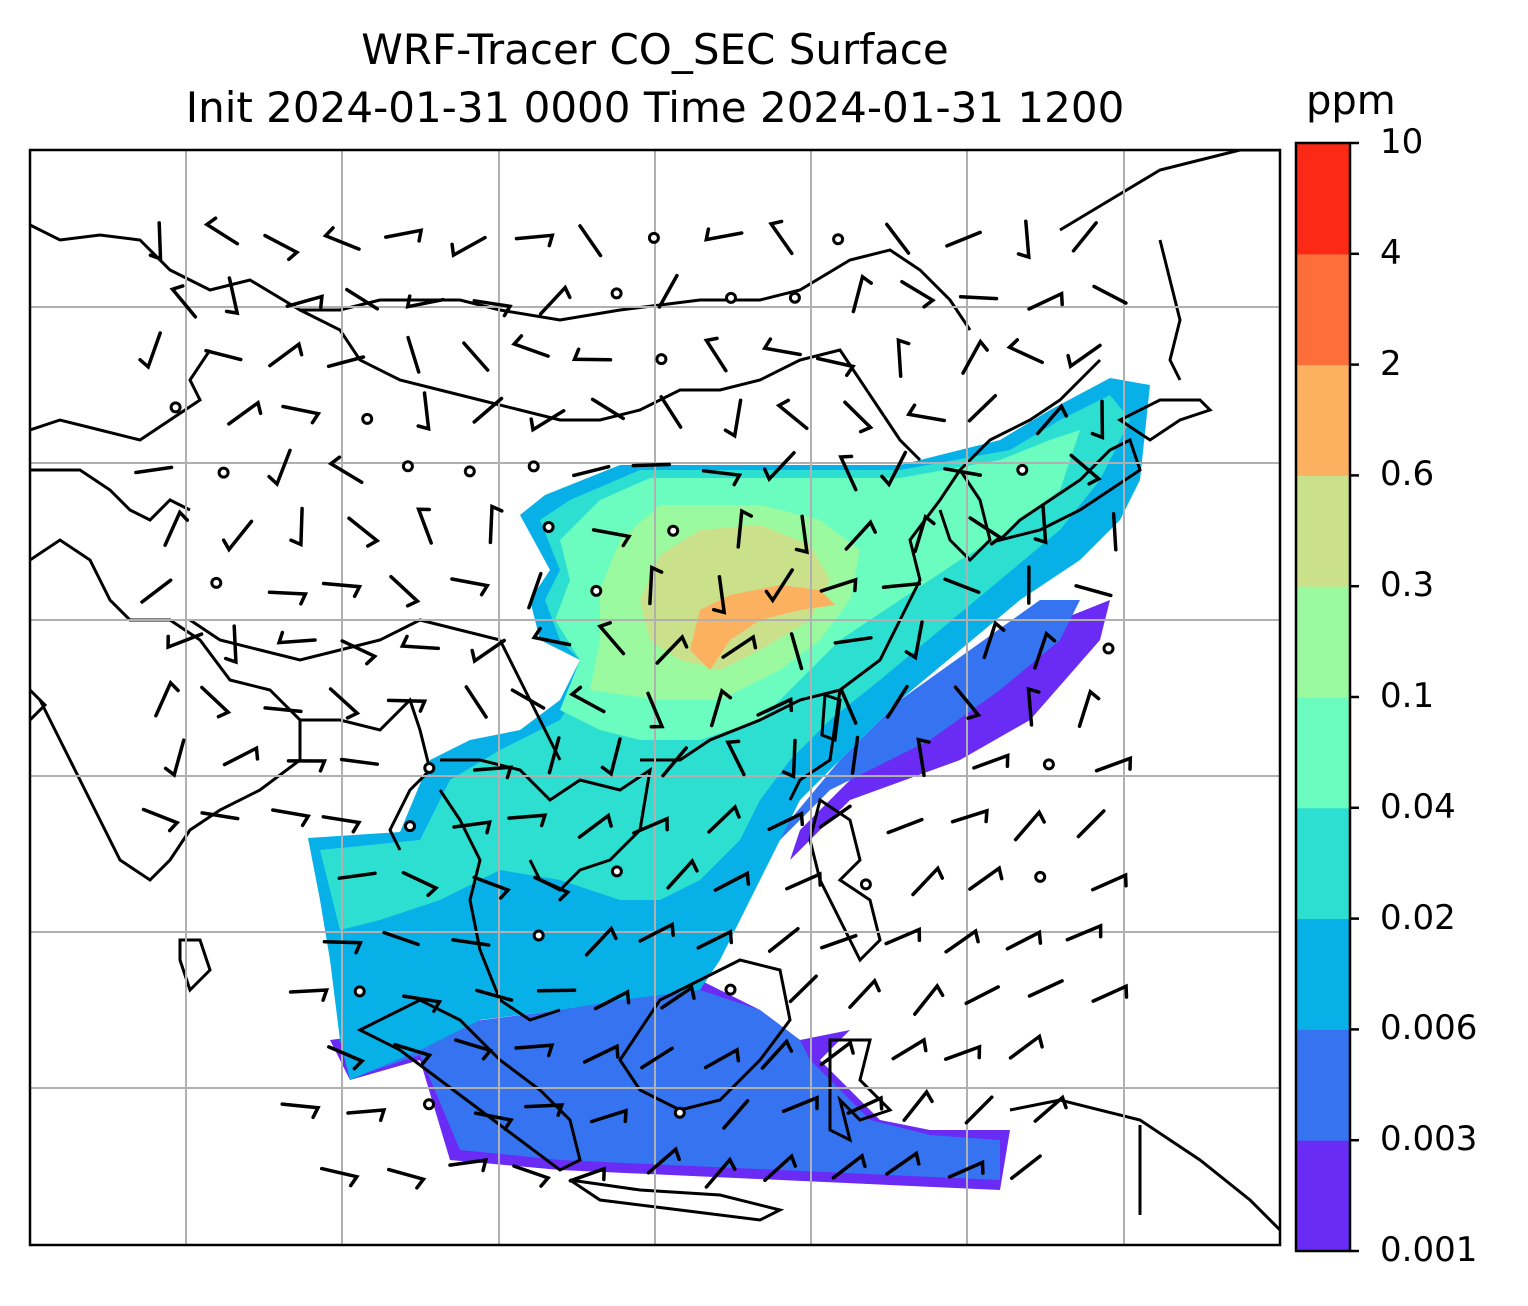 This screenshot has width=1528, height=1306. I want to click on colorbar-tick-label: 0.6, so click(1407, 474).